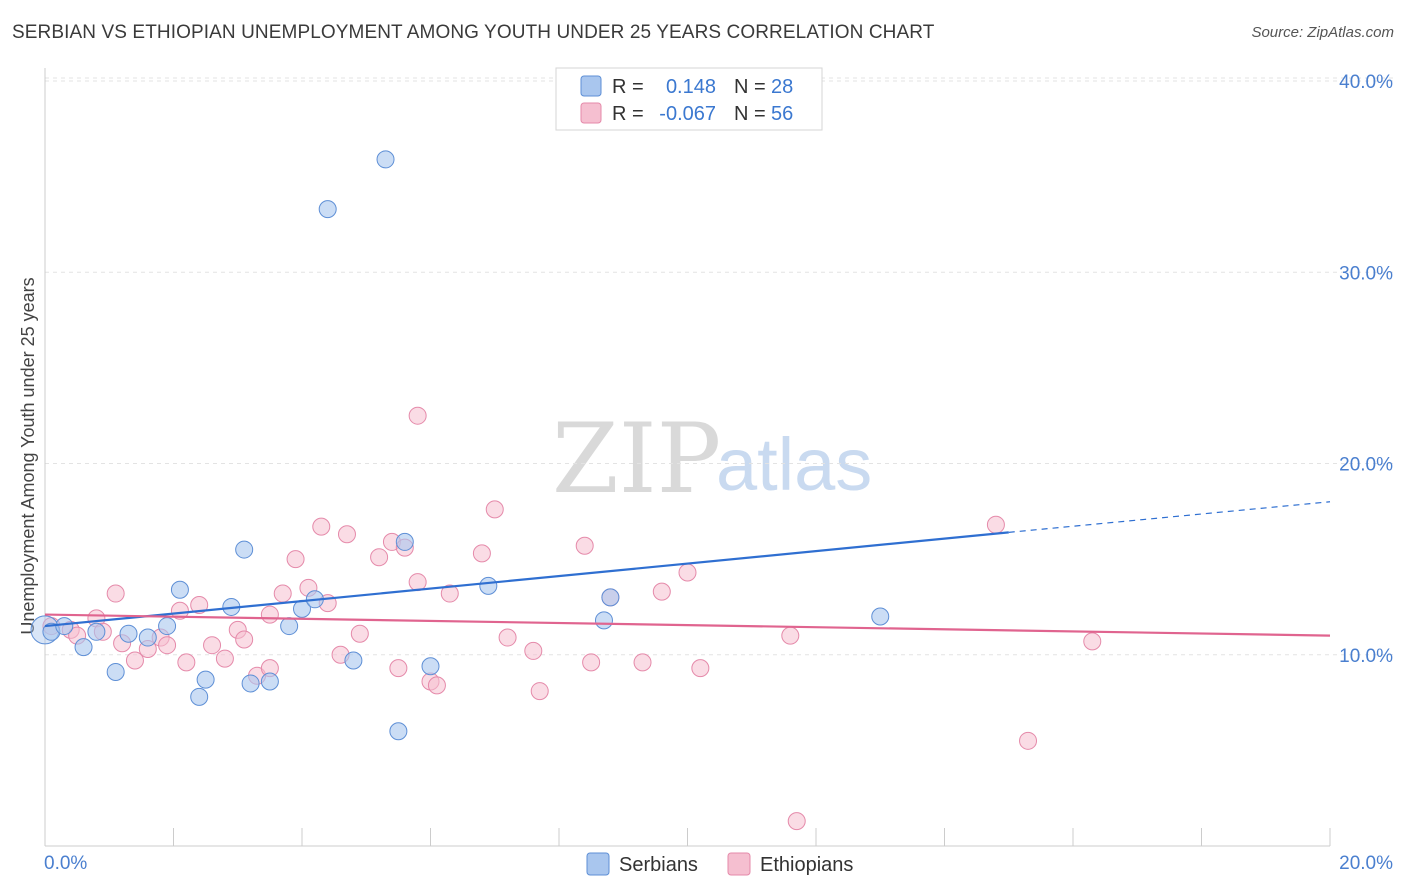  I want to click on bottom-legend-swatch-serbians, so click(598, 864).